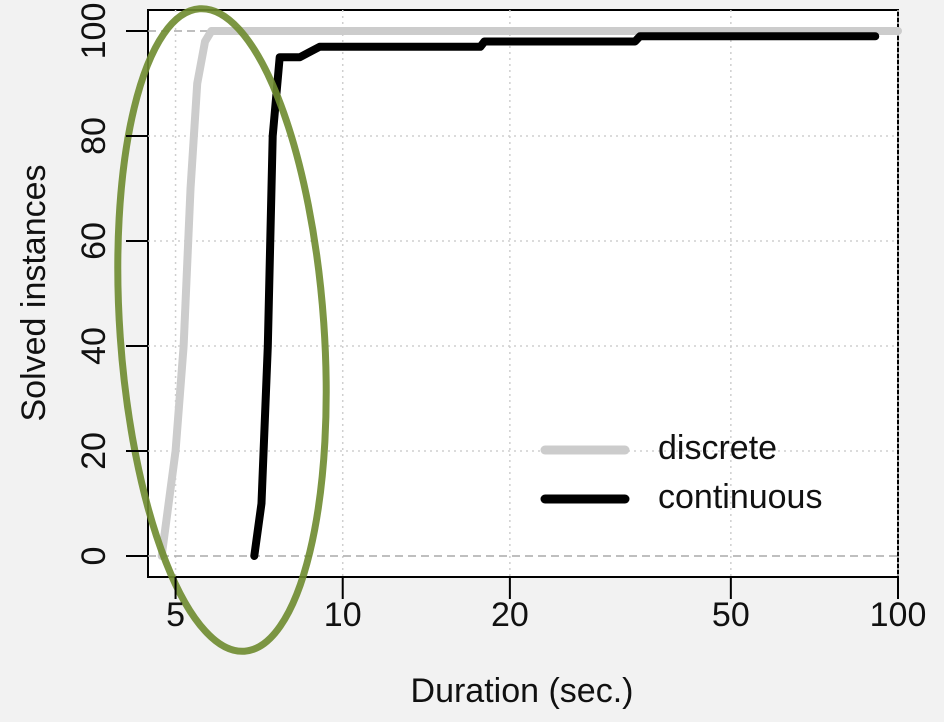  Describe the element at coordinates (731, 615) in the screenshot. I see `x-tick-label: 50` at that location.